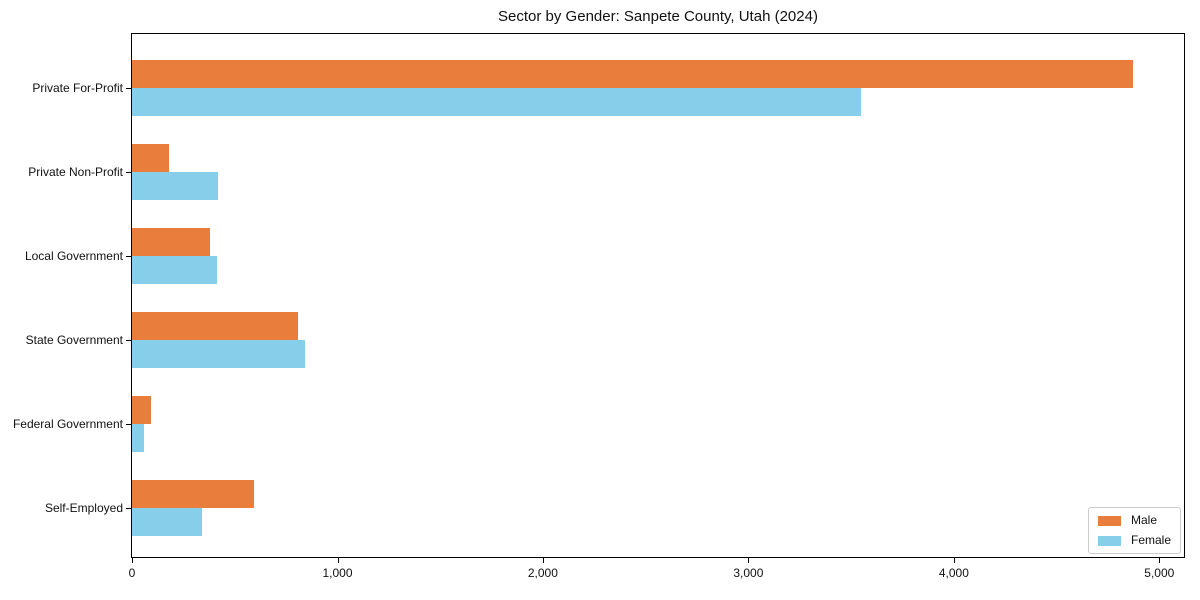 This screenshot has width=1200, height=600. I want to click on x-tick-label-2: 2,000, so click(542, 573).